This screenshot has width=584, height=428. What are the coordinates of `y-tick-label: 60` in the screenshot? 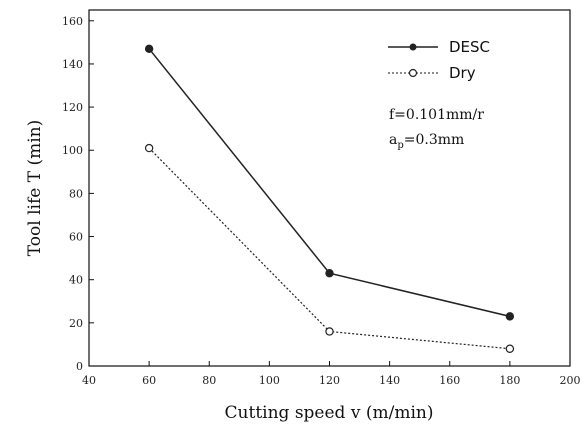 It's located at (76, 237).